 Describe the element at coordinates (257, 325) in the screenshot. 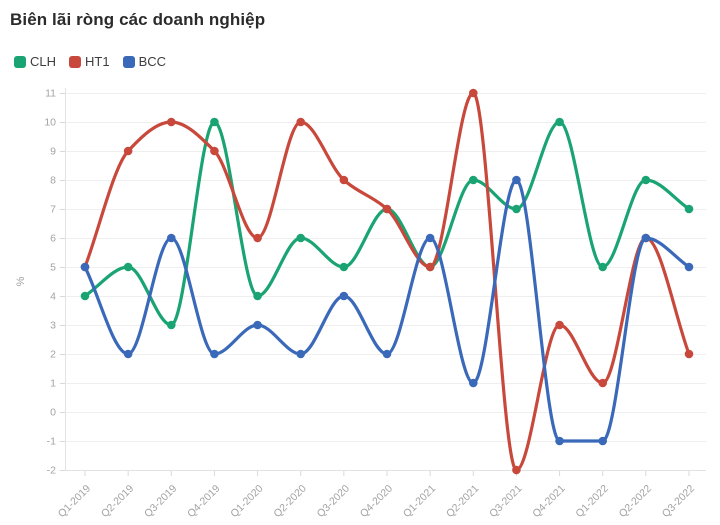

I see `marker-bcc-Q1-2020` at that location.